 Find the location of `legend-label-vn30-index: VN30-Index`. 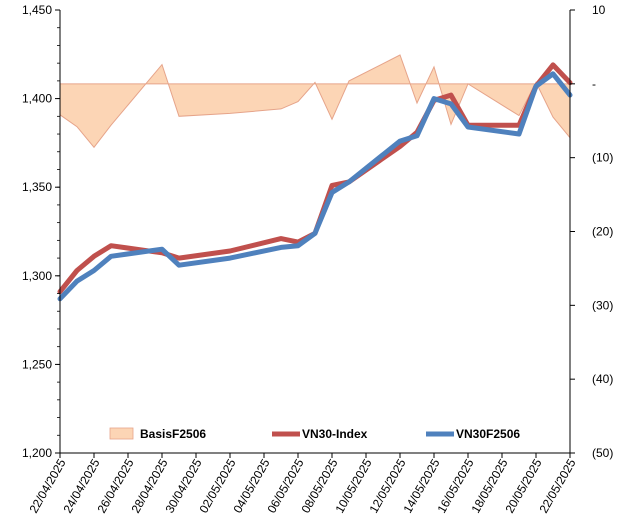

legend-label-vn30-index: VN30-Index is located at coordinates (335, 434).